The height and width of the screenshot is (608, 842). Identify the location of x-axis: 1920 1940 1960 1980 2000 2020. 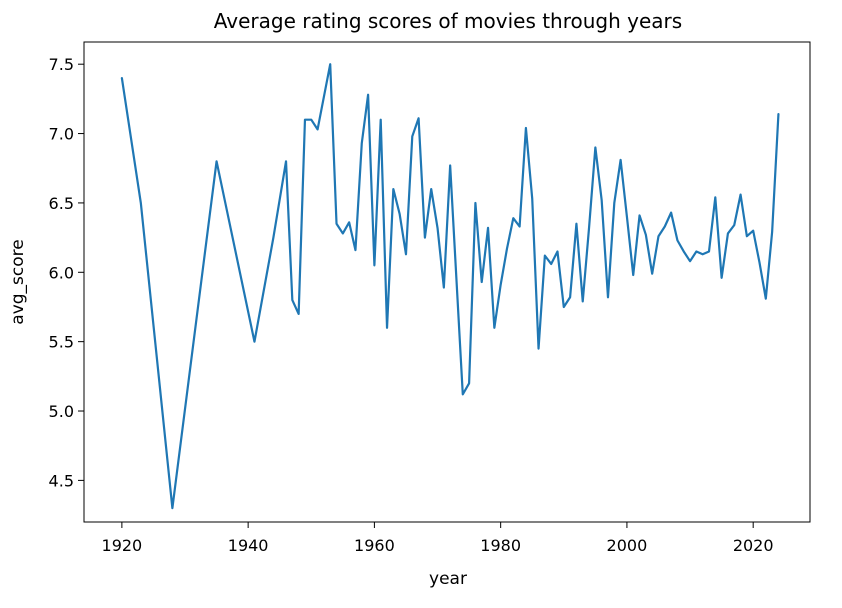
(438, 538).